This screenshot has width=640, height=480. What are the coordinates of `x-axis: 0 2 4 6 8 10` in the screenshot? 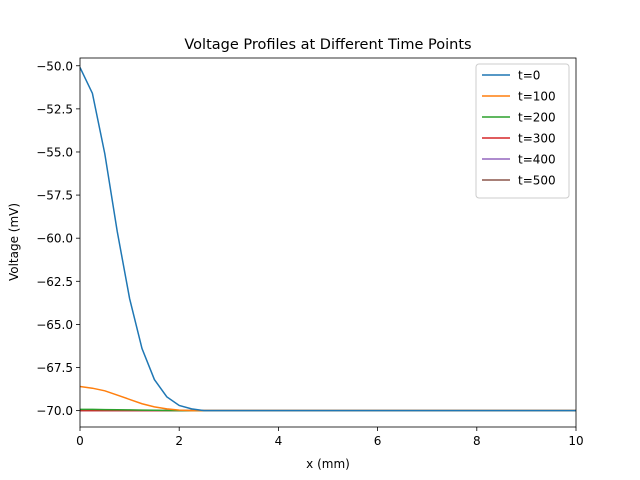 It's located at (330, 437).